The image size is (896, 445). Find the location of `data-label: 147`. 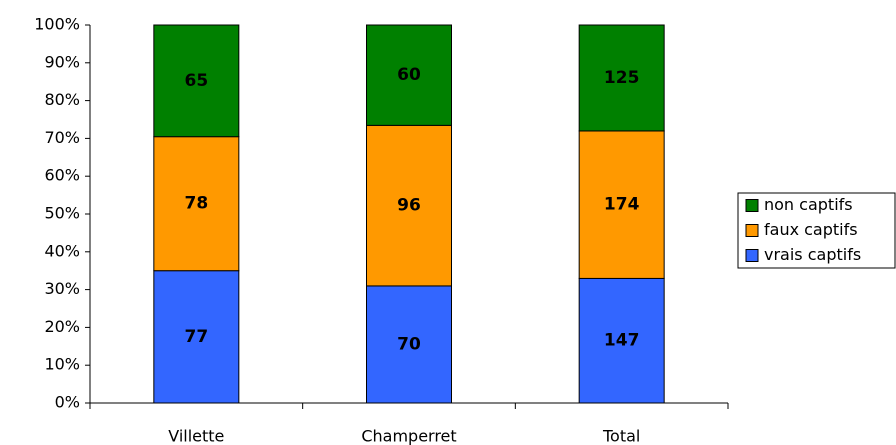

data-label: 147 is located at coordinates (622, 341).